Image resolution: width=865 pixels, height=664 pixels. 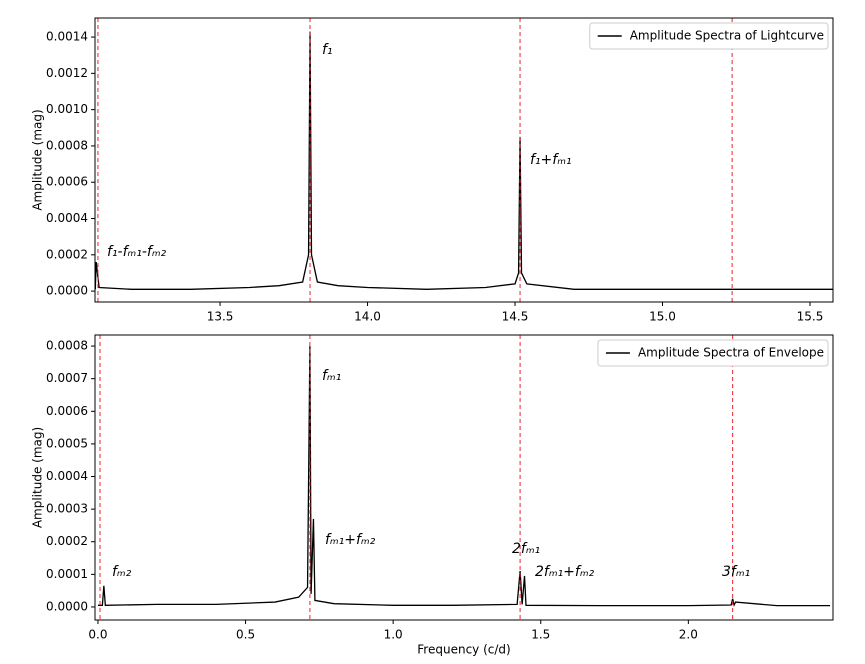 What do you see at coordinates (731, 353) in the screenshot?
I see `legend-label: Amplitude Spectra of Envelope` at bounding box center [731, 353].